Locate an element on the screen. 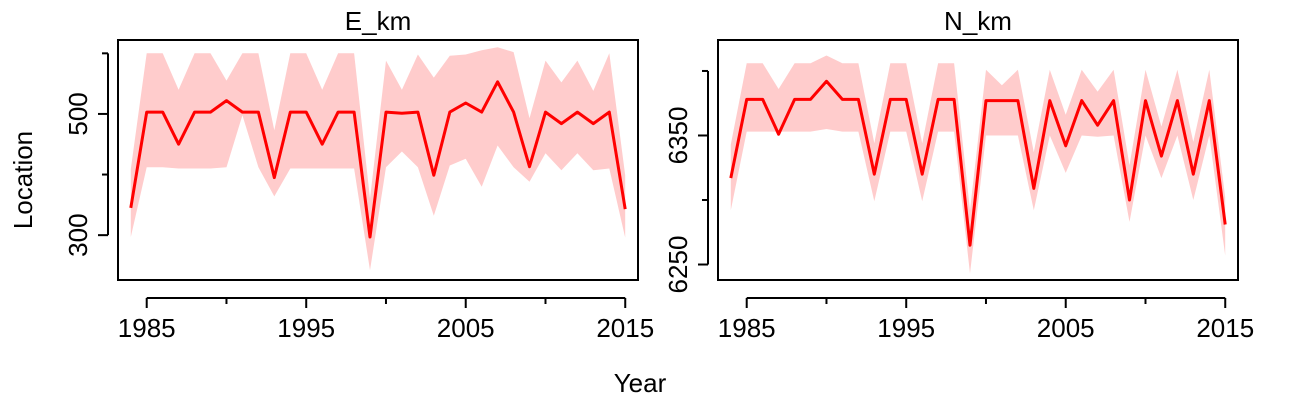 The width and height of the screenshot is (1300, 400). y-axis-label: Location is located at coordinates (23, 180).